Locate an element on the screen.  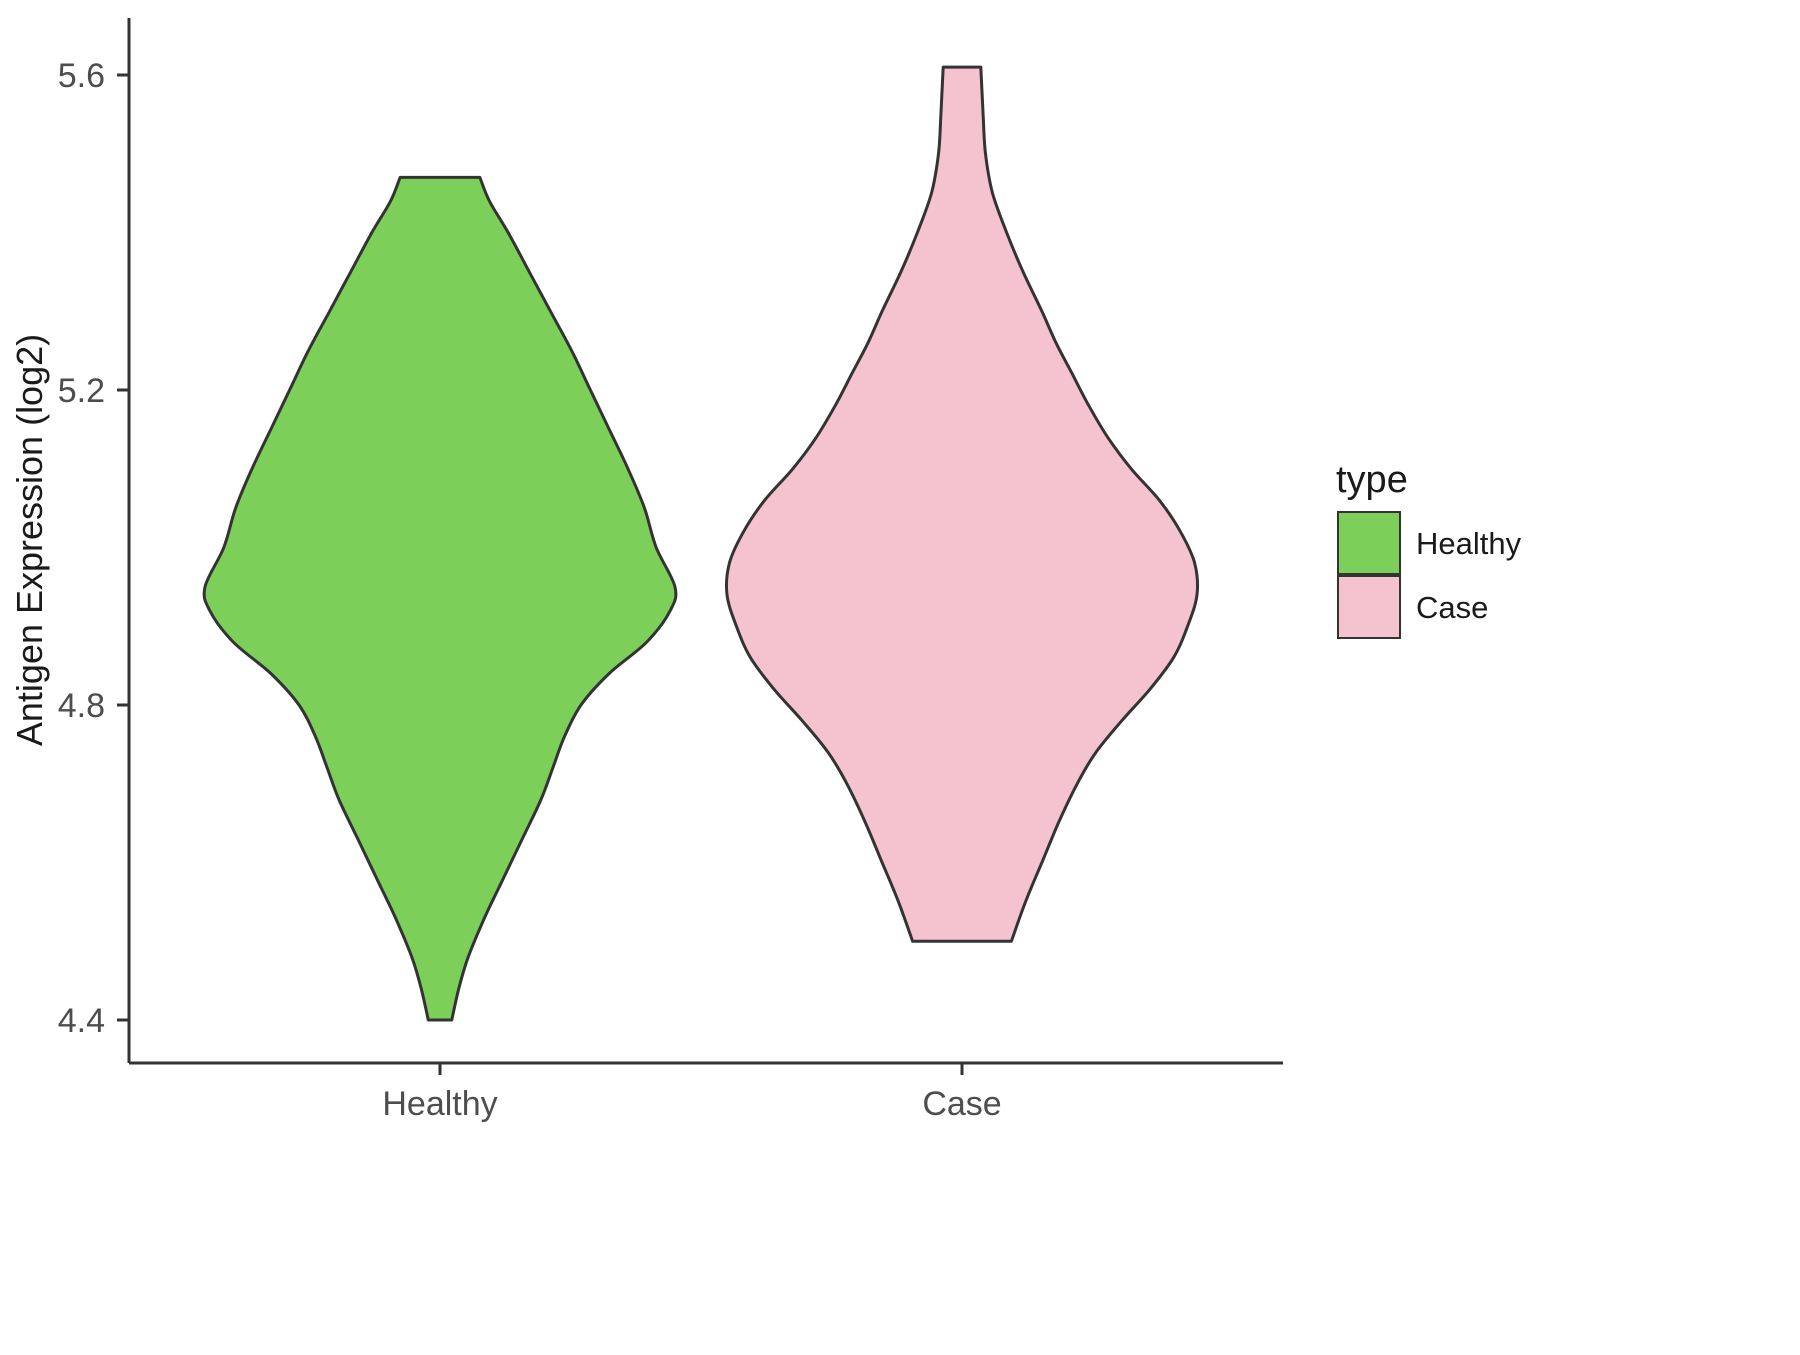
x-axis-ticks: Healthy Case is located at coordinates (692, 1093).